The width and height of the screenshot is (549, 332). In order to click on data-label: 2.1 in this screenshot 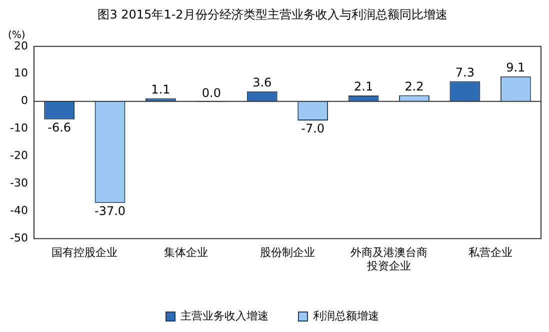, I will do `click(364, 87)`.